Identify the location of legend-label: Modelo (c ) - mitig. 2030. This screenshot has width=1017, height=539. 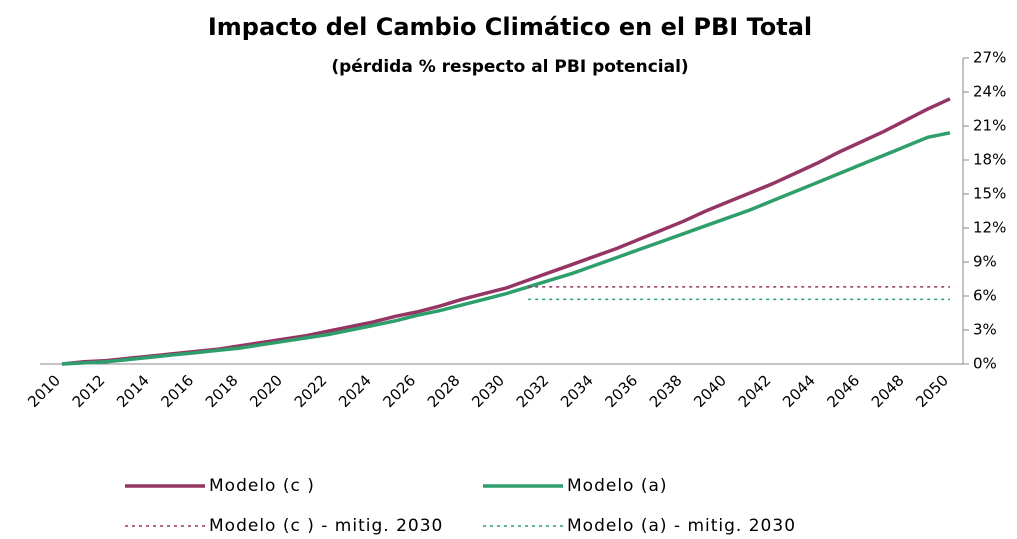
(326, 526).